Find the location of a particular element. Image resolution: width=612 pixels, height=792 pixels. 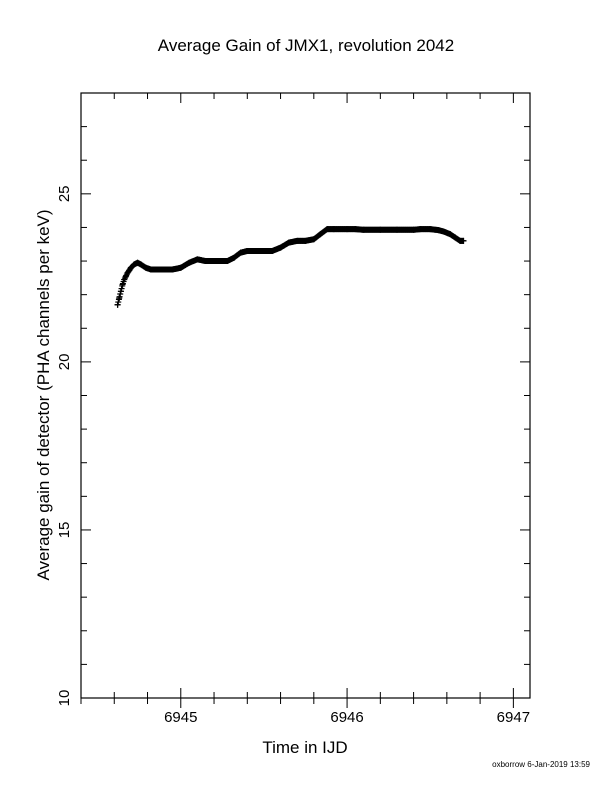

y-tick-label: 10 is located at coordinates (64, 698).